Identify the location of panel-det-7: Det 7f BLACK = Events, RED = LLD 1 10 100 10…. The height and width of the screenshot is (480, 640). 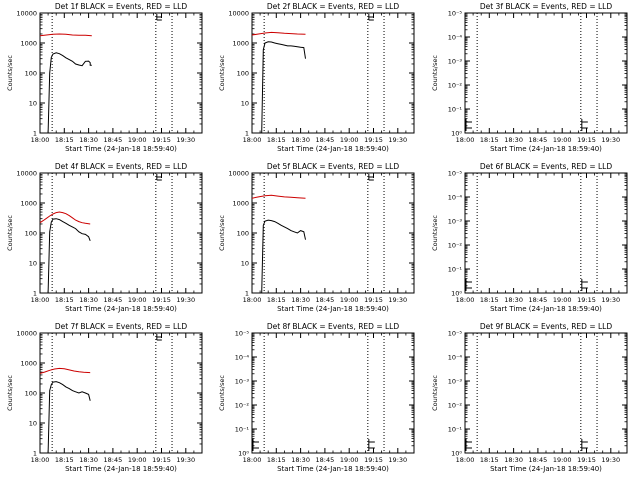
(104, 397).